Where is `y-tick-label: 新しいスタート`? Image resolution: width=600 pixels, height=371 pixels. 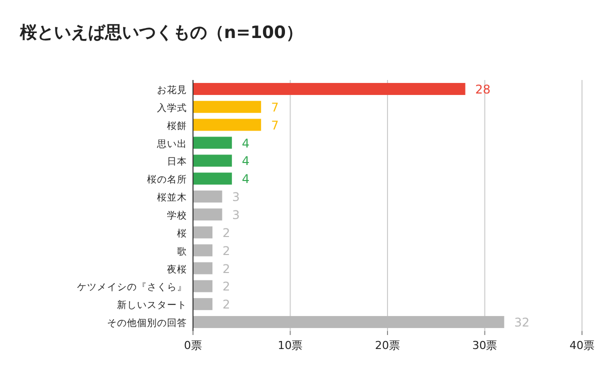 y-tick-label: 新しいスタート is located at coordinates (152, 305).